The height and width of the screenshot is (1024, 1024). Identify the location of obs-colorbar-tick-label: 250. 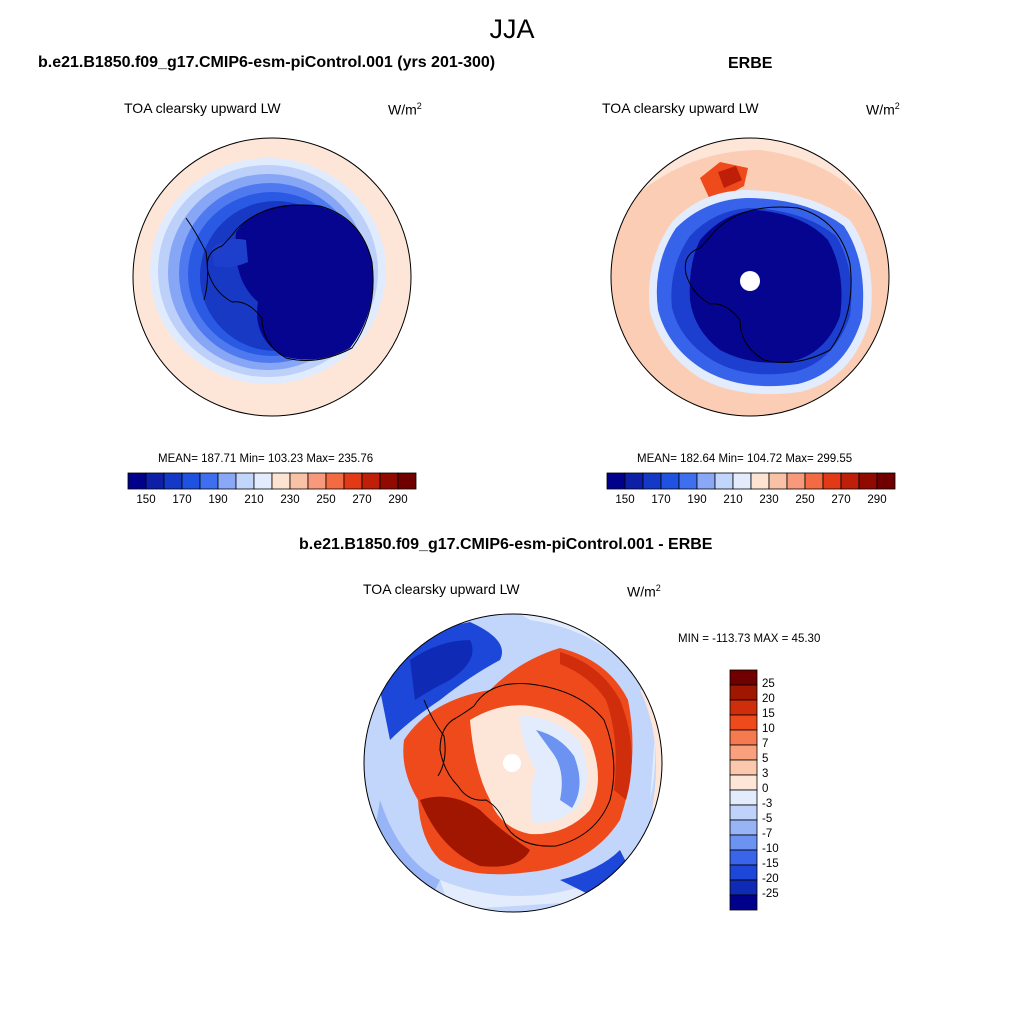
(805, 500).